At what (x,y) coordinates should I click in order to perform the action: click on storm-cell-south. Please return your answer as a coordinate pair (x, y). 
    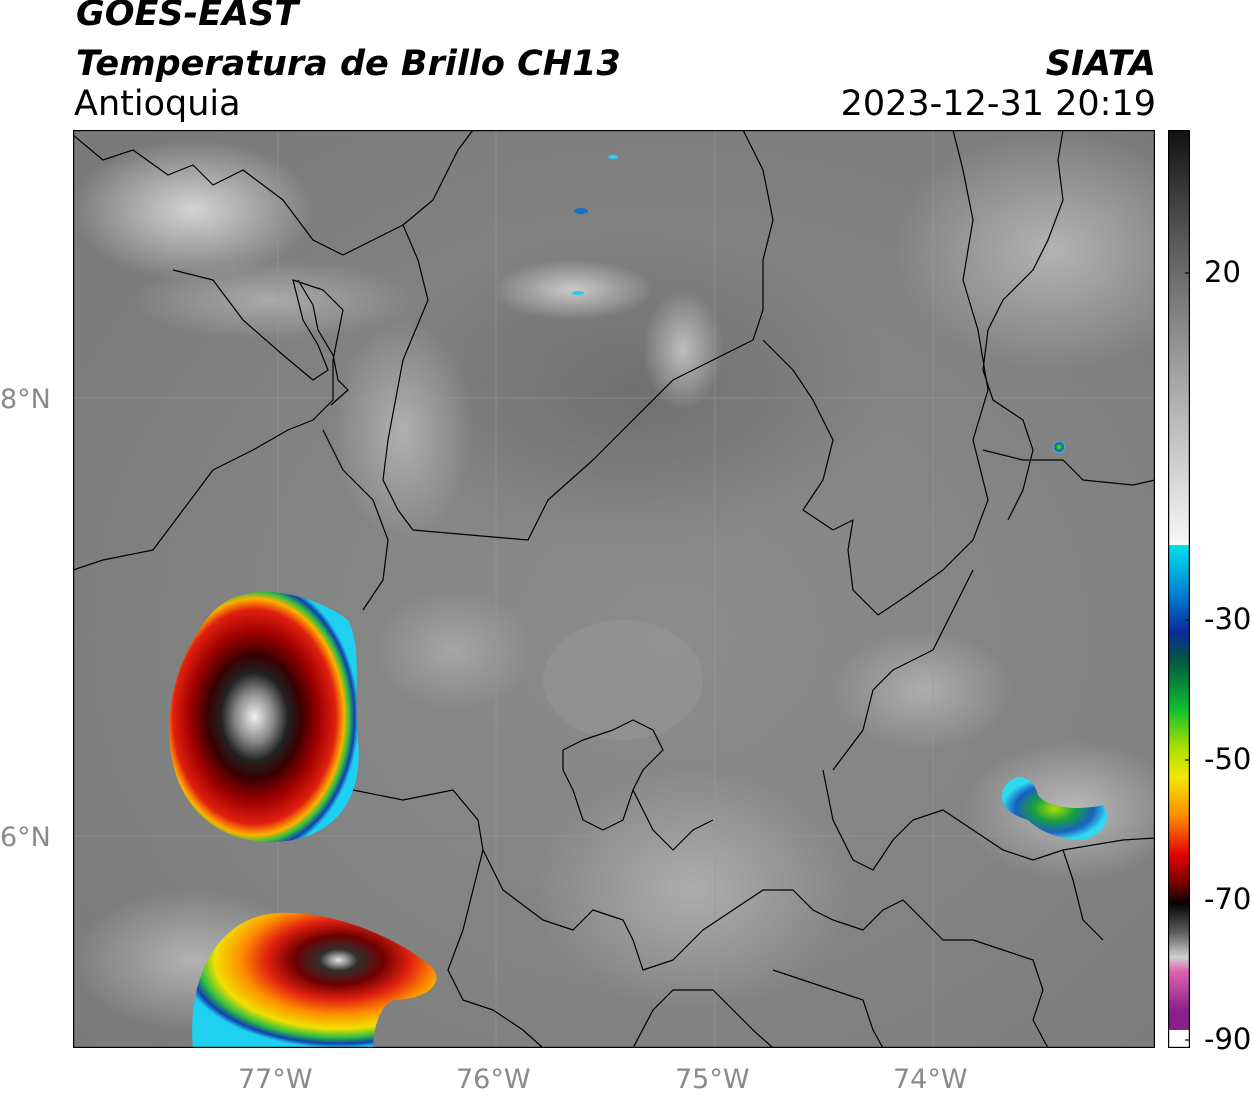
    Looking at the image, I should click on (314, 980).